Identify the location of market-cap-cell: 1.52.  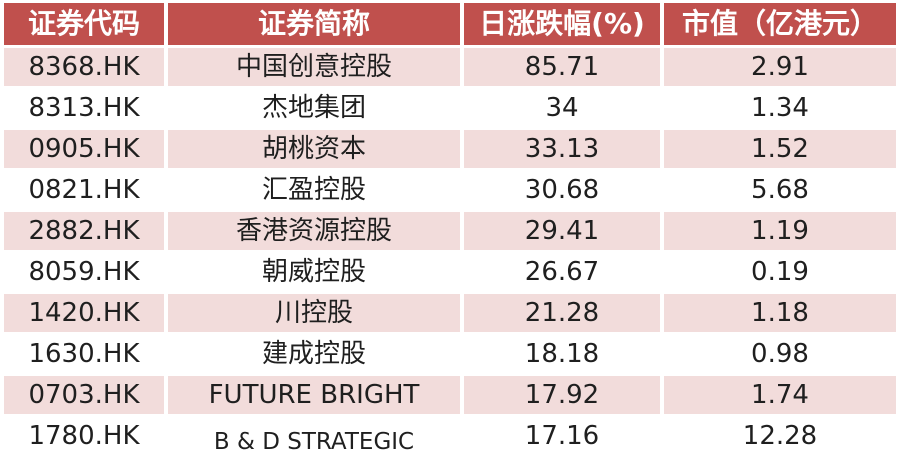
(780, 149).